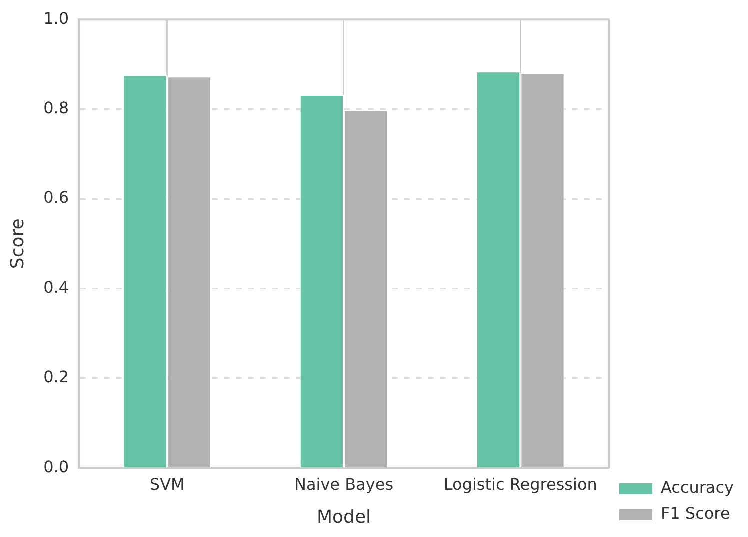 This screenshot has width=748, height=537. What do you see at coordinates (17, 244) in the screenshot?
I see `y-axis-title: Score` at bounding box center [17, 244].